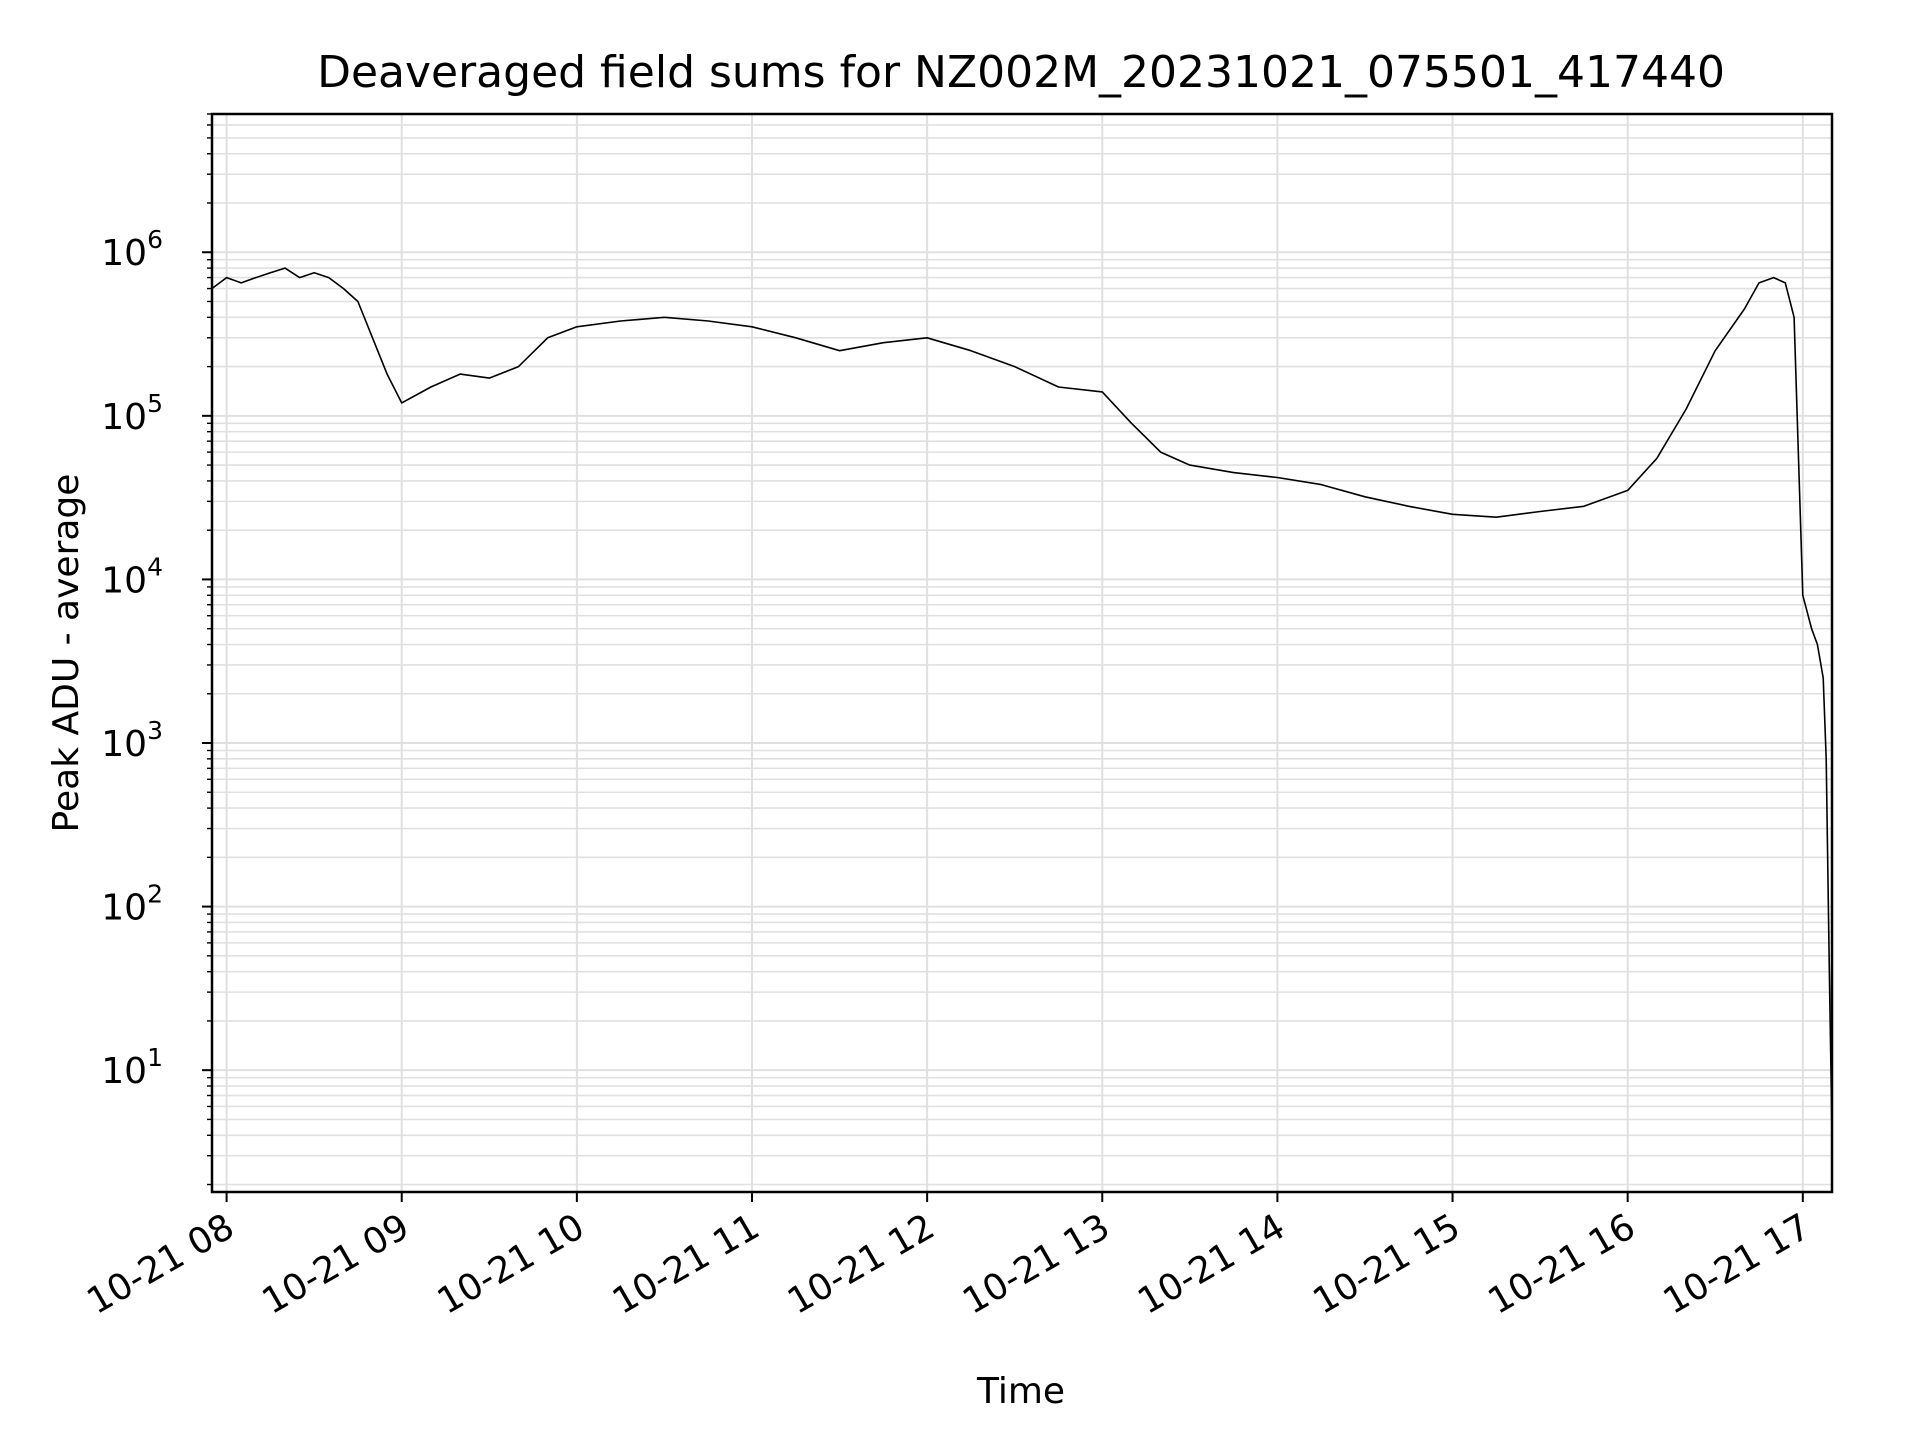  I want to click on x-tick-label: 10-21 14, so click(1211, 1264).